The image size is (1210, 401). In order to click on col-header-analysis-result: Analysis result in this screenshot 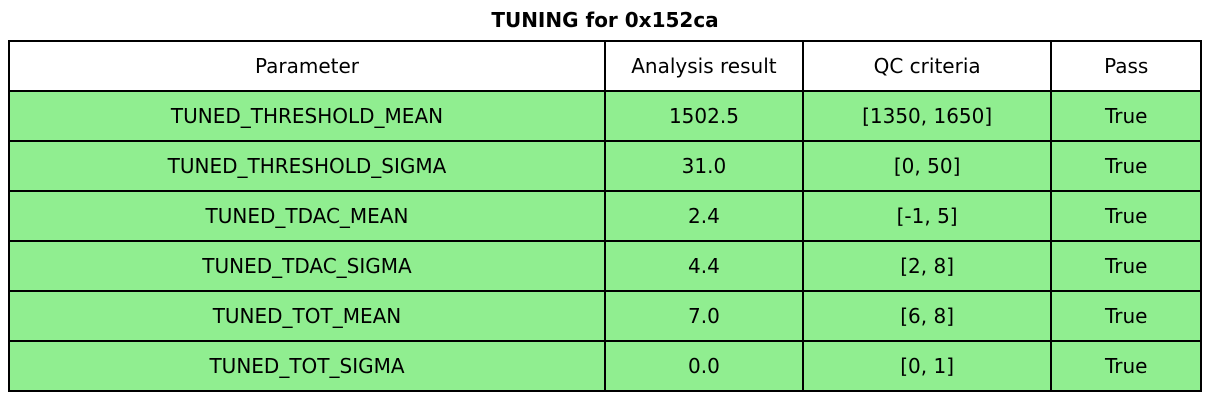, I will do `click(704, 66)`.